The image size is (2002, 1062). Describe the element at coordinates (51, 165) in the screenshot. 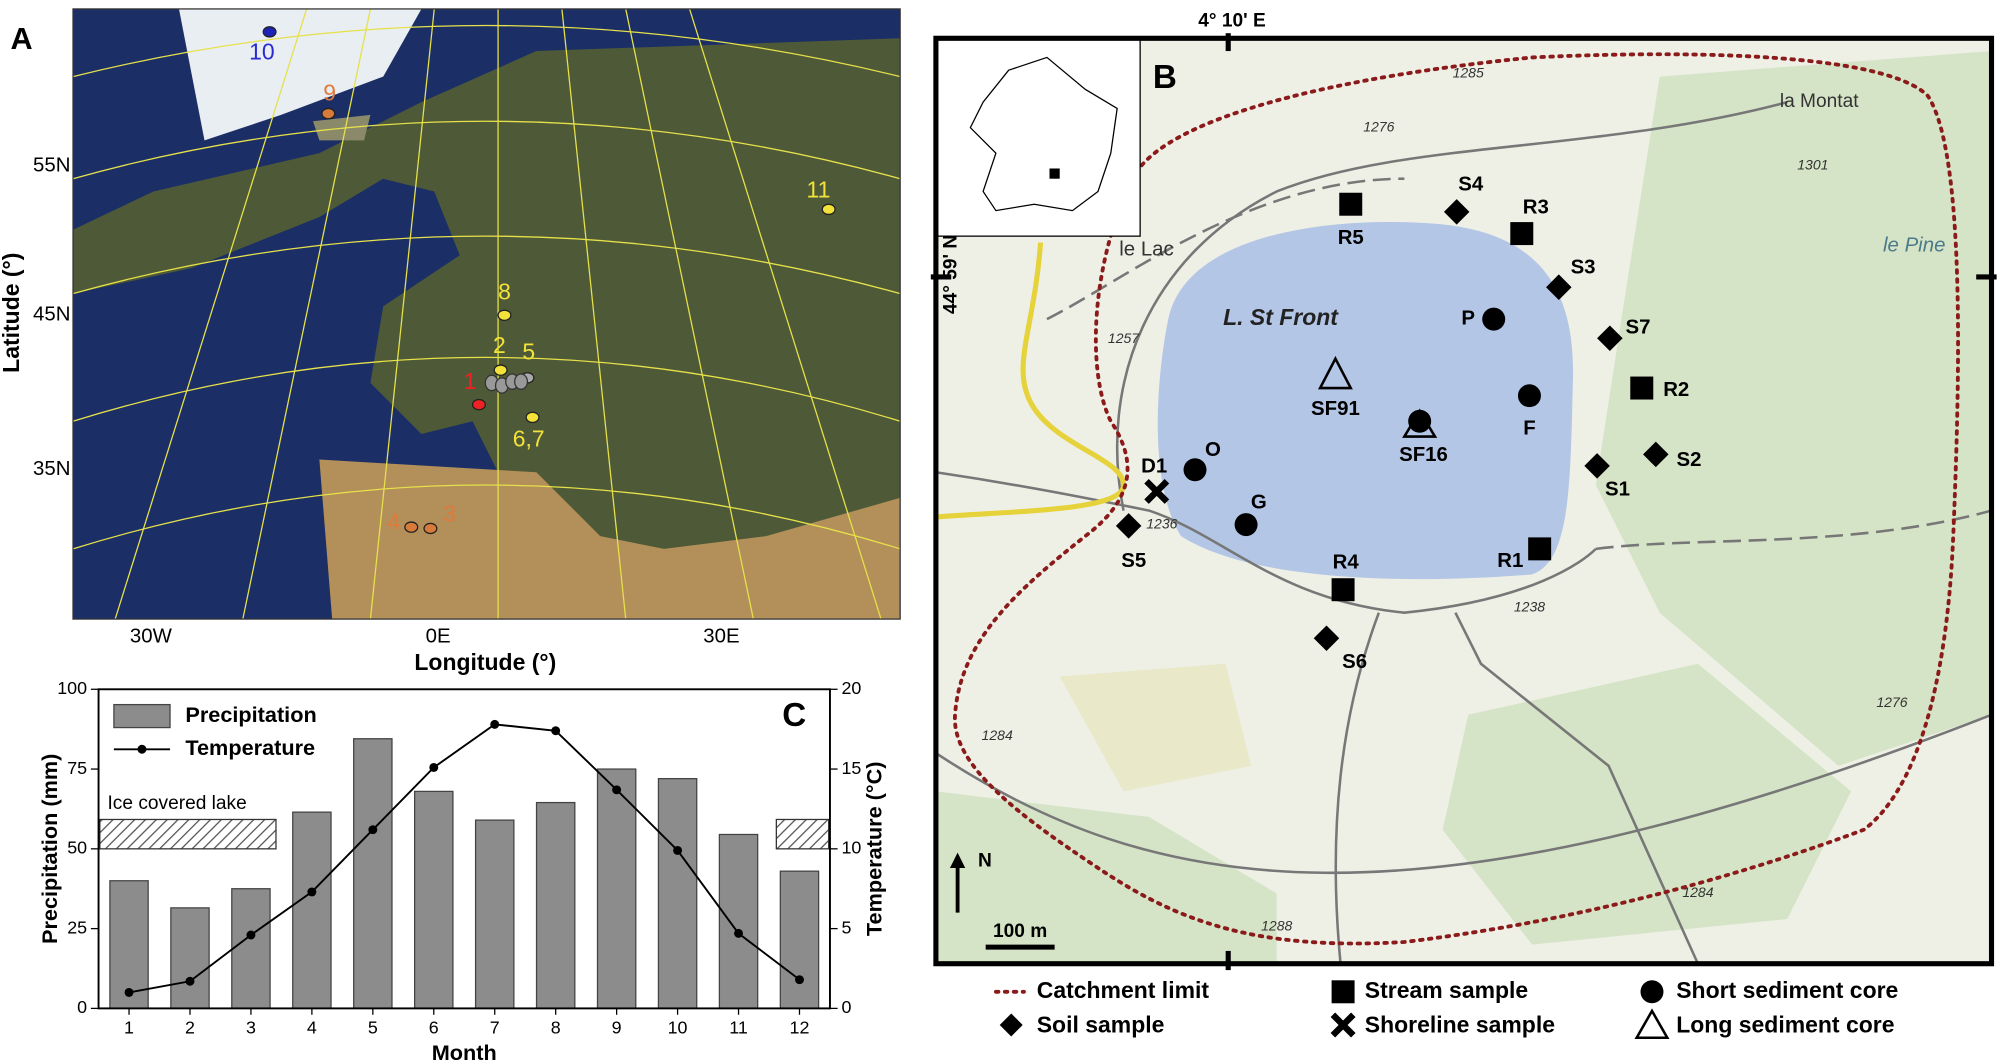

I see `lat-label: 55N` at that location.